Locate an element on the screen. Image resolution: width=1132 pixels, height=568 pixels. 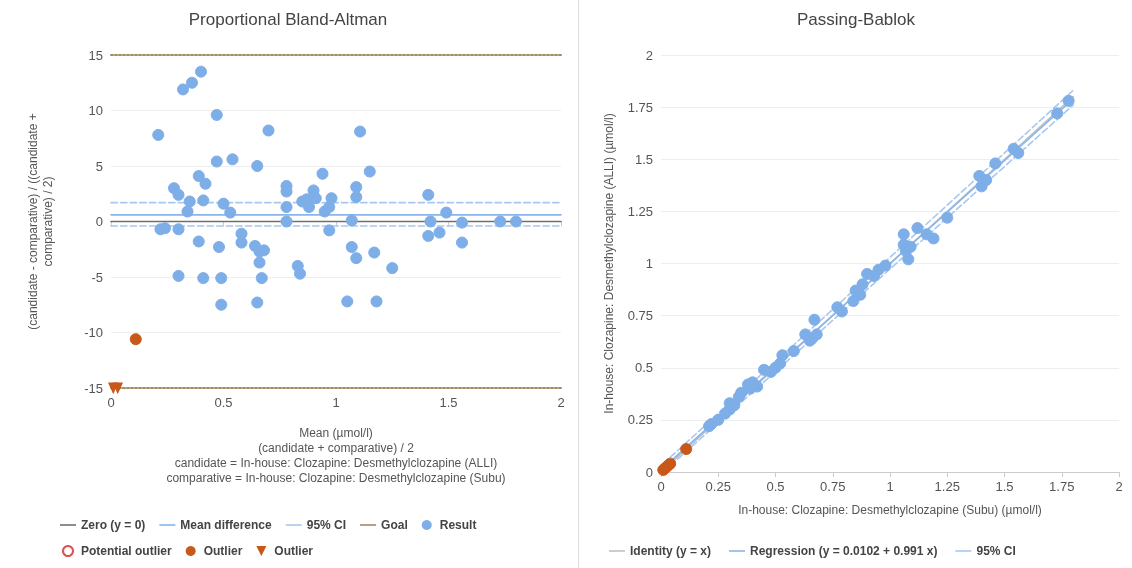
chart-title: Proportional Bland-Altman is located at coordinates (288, 19).